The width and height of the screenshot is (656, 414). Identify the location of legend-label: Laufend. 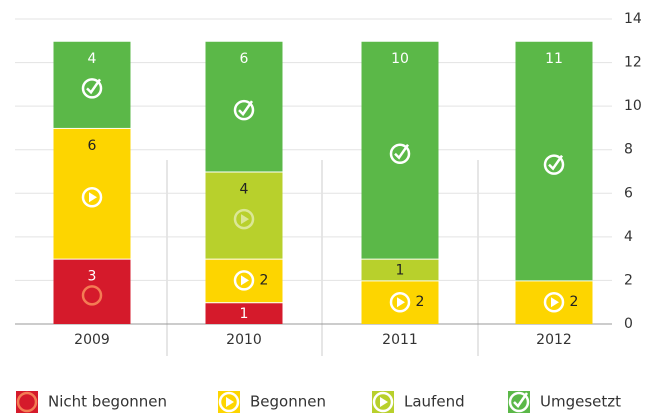
(434, 402).